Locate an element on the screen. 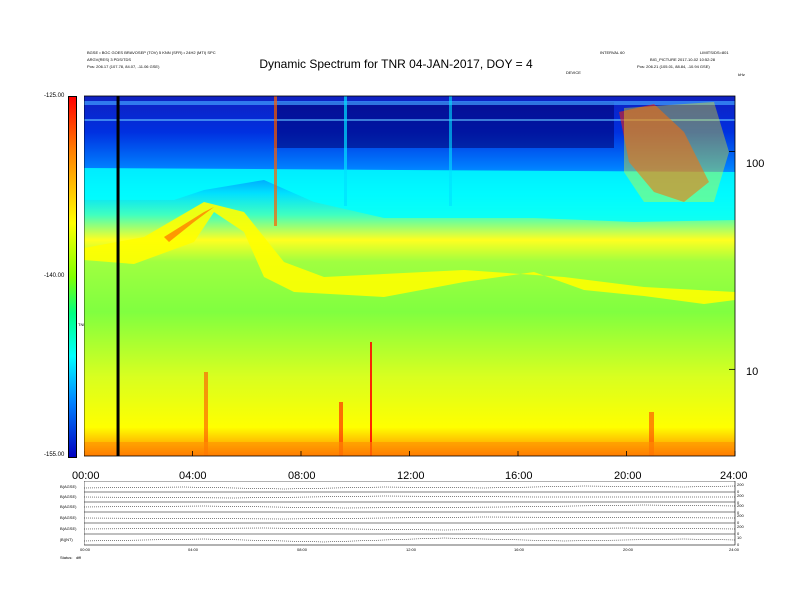  panel-x-tick-5: 20:00 is located at coordinates (628, 549).